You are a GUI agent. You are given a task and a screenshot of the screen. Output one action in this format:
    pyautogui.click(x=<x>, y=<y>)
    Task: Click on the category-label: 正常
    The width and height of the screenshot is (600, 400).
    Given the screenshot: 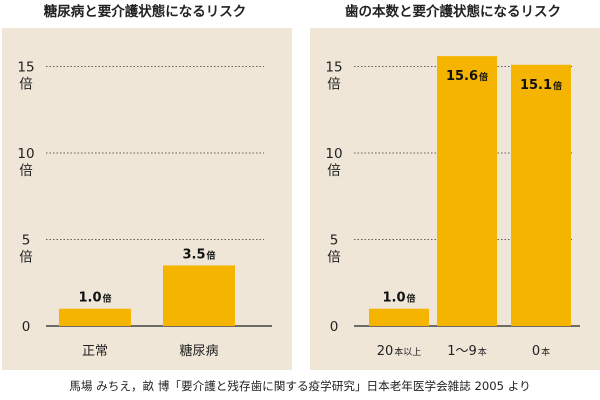 What is the action you would take?
    pyautogui.click(x=95, y=351)
    